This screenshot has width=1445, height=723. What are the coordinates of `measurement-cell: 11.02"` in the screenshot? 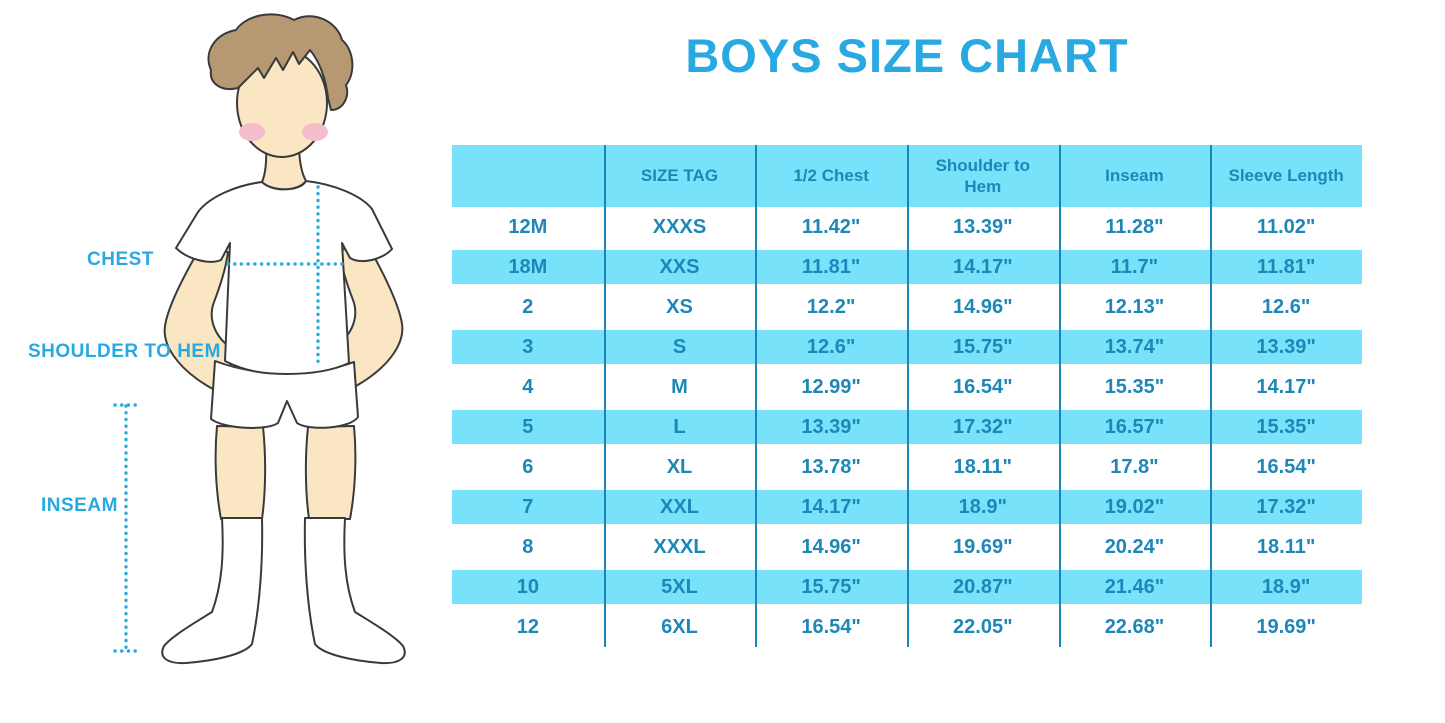 It's located at (1286, 226).